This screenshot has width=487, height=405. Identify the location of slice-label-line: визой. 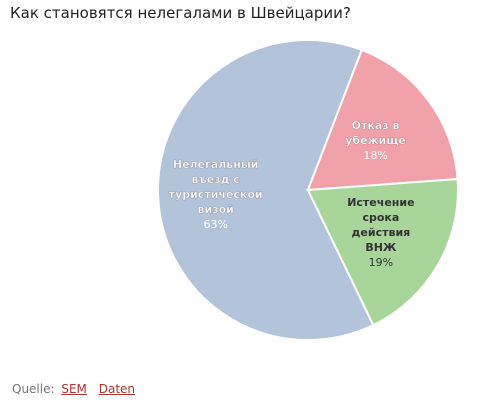
(216, 209).